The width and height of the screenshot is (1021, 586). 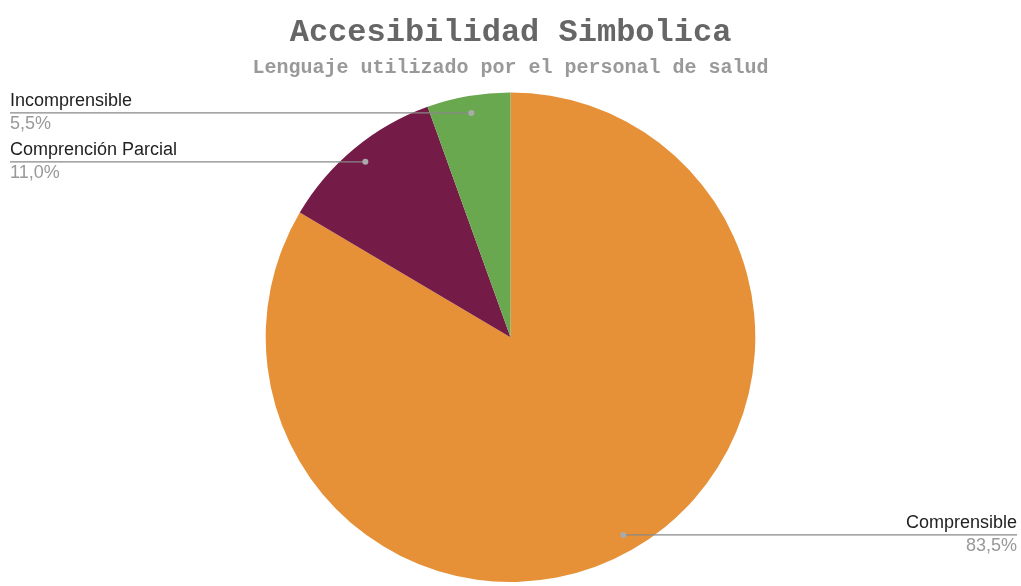 What do you see at coordinates (510, 33) in the screenshot?
I see `chart-title: Accesibilidad Simbolica` at bounding box center [510, 33].